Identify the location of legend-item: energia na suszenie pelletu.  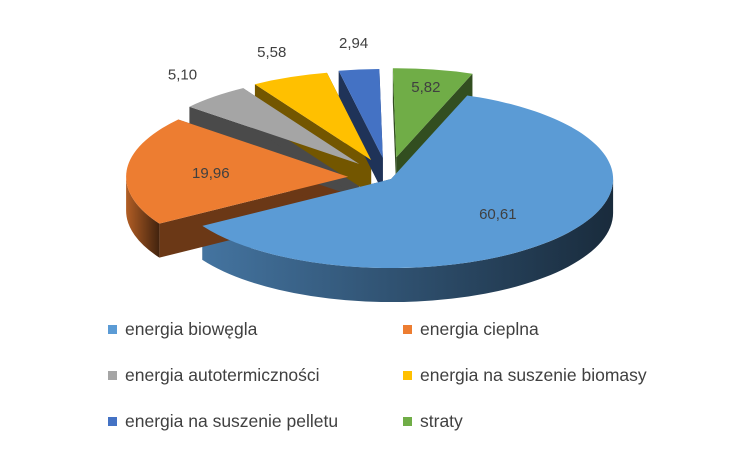
(255, 421).